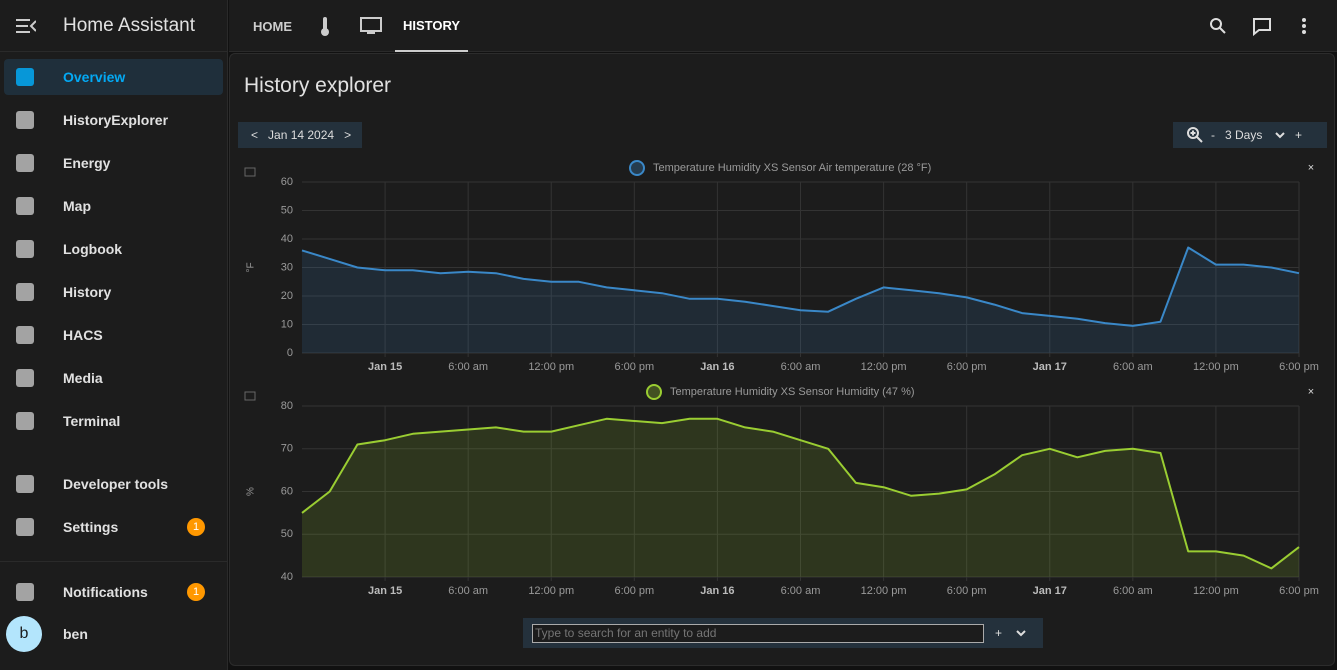 The height and width of the screenshot is (670, 1337). I want to click on more-icon, so click(1304, 26).